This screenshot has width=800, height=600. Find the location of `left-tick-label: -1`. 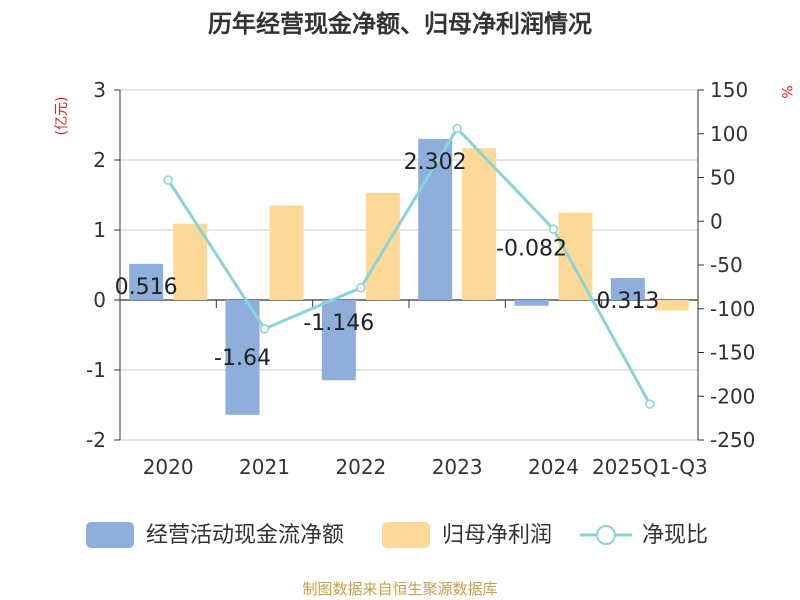

left-tick-label: -1 is located at coordinates (96, 370).